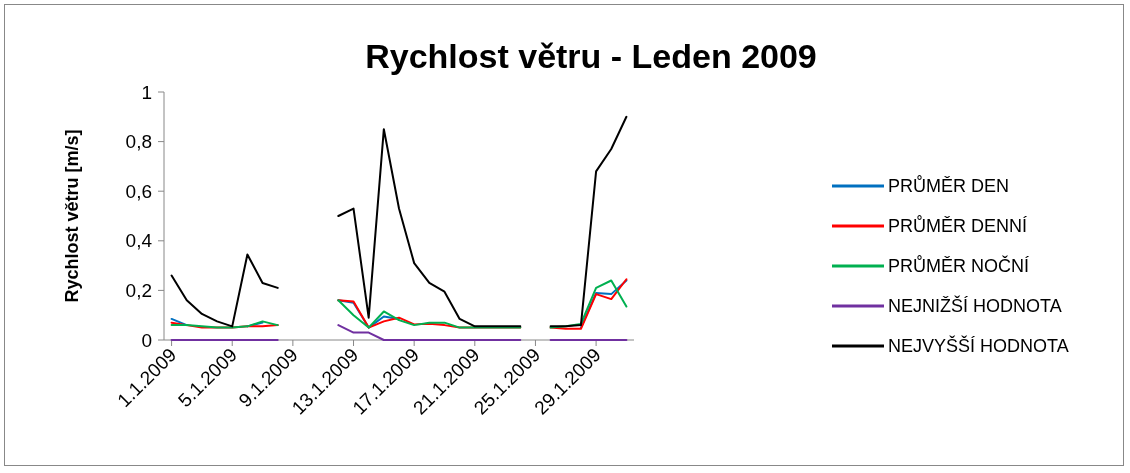  What do you see at coordinates (975, 306) in the screenshot?
I see `legend-label: NEJNIŽŠÍ HODNOTA` at bounding box center [975, 306].